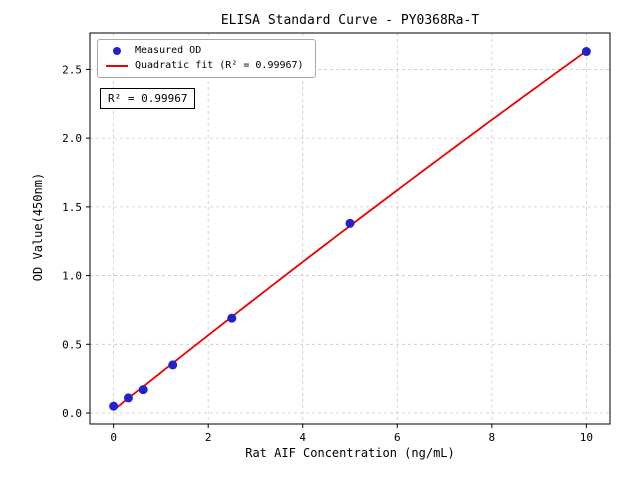 The height and width of the screenshot is (480, 640). Describe the element at coordinates (350, 20) in the screenshot. I see `chart-title: ELISA Standard Curve - PY0368Ra-T` at that location.